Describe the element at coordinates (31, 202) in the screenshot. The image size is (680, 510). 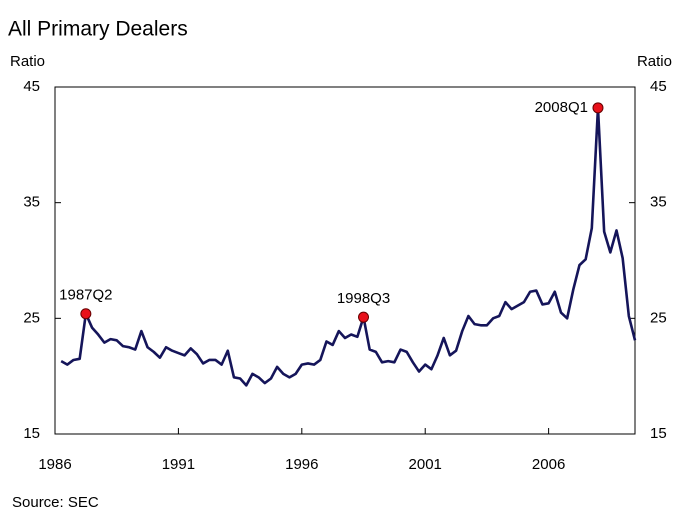
I see `y-tick-label: 35` at that location.